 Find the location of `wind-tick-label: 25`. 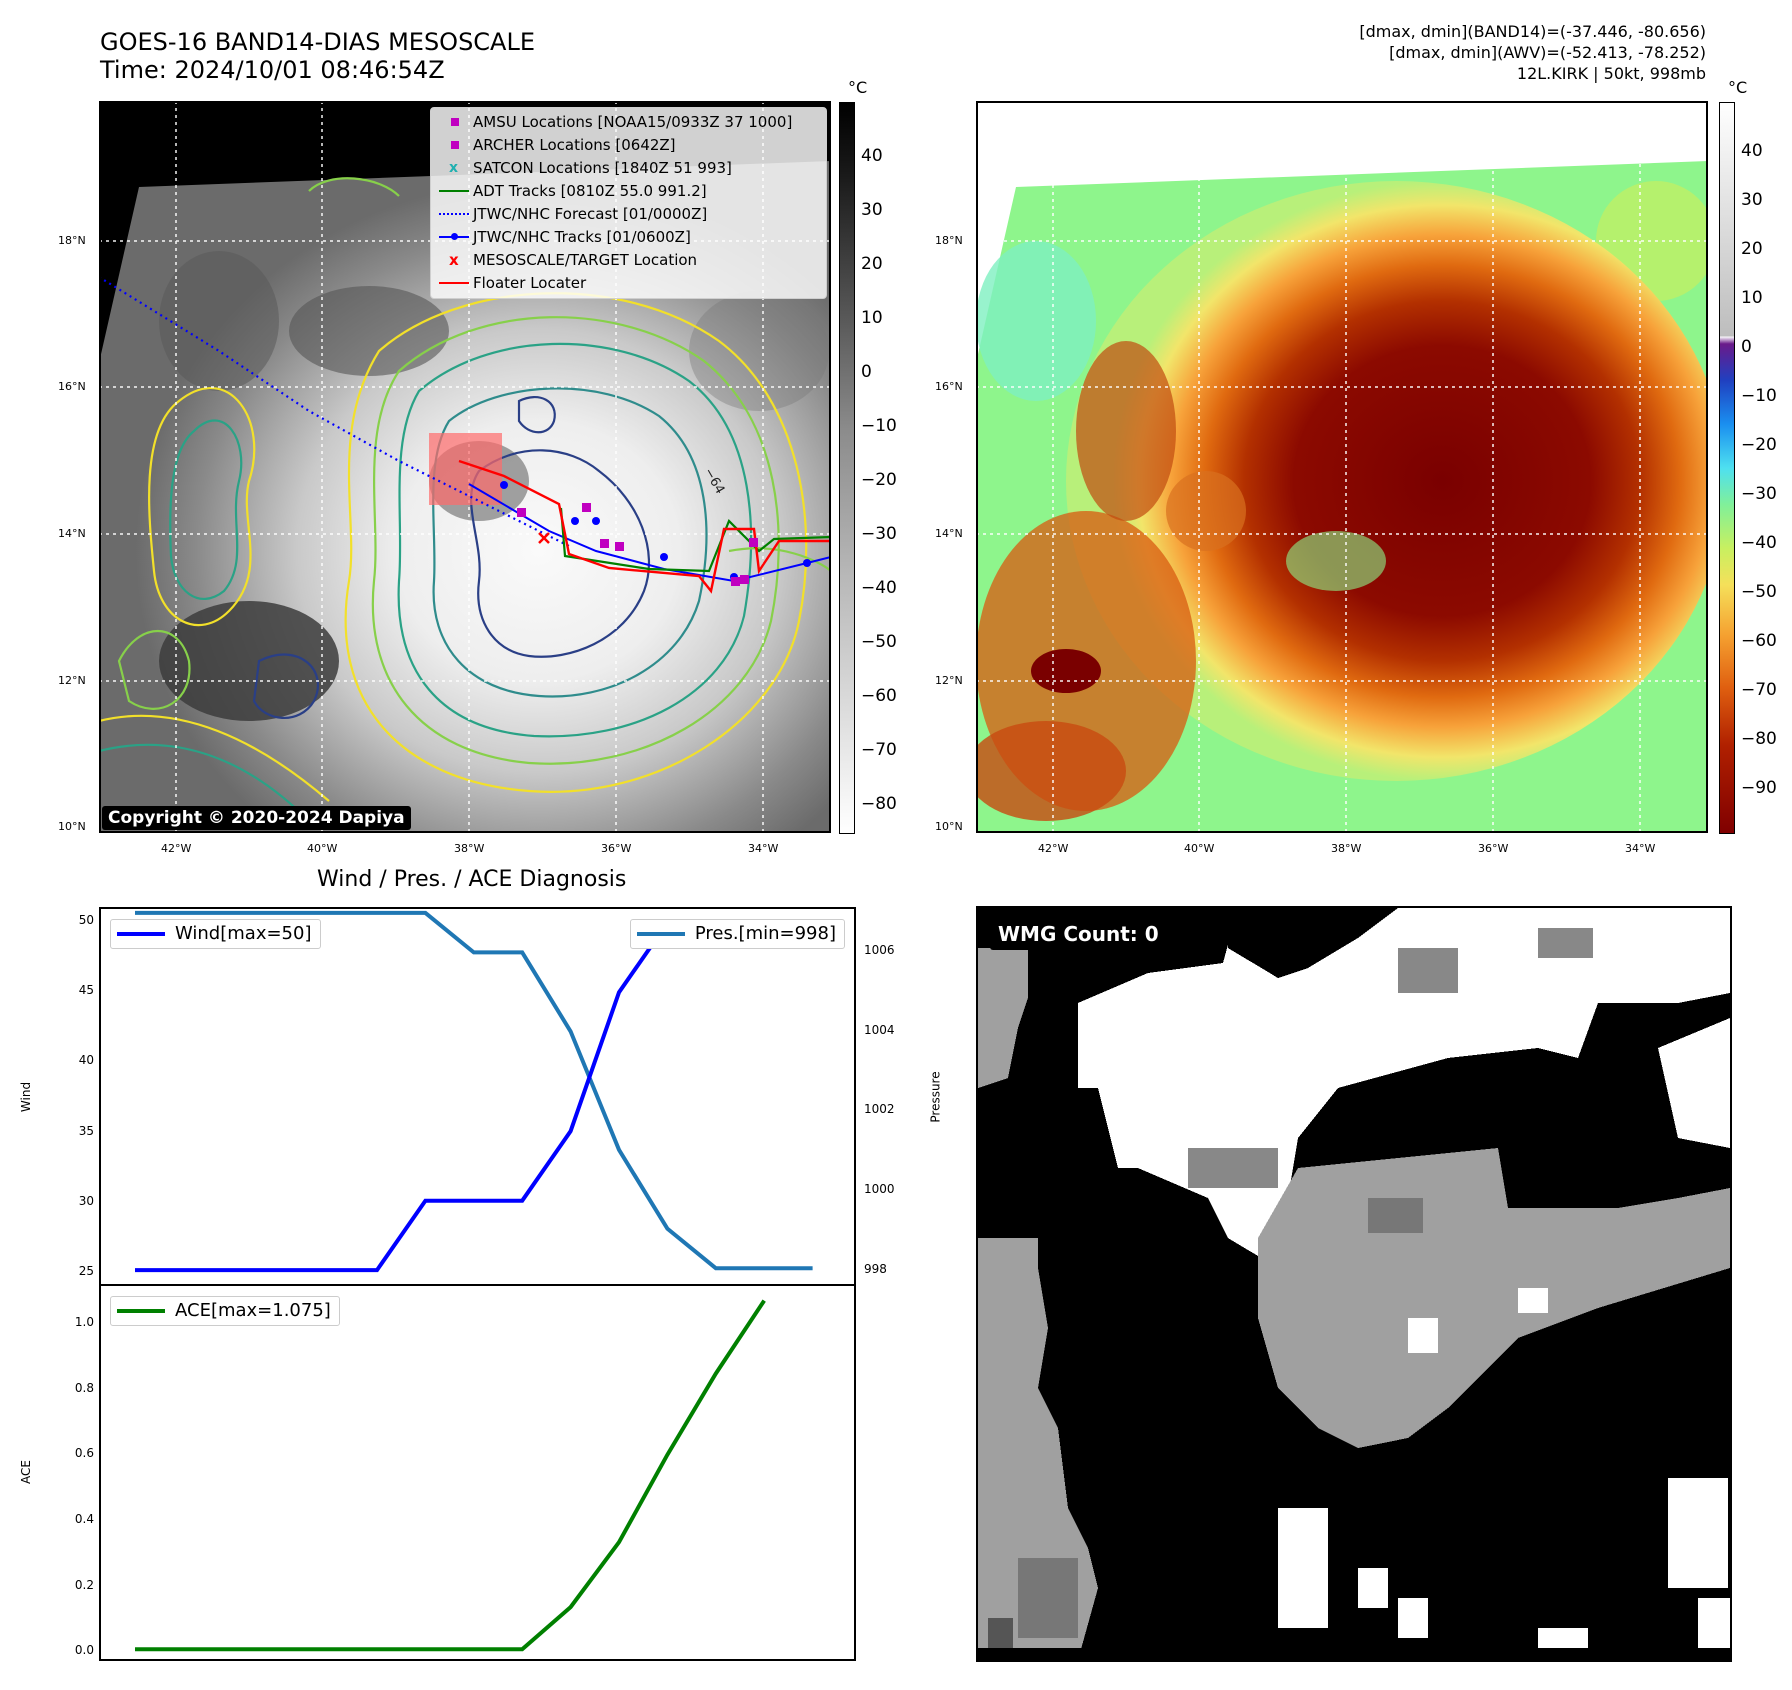

wind-tick-label: 25 is located at coordinates (86, 1270).